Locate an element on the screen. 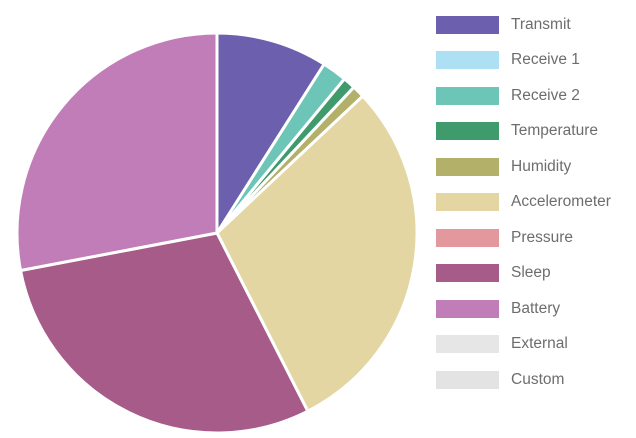 The width and height of the screenshot is (636, 438). legend-item-transmit: Transmit is located at coordinates (534, 25).